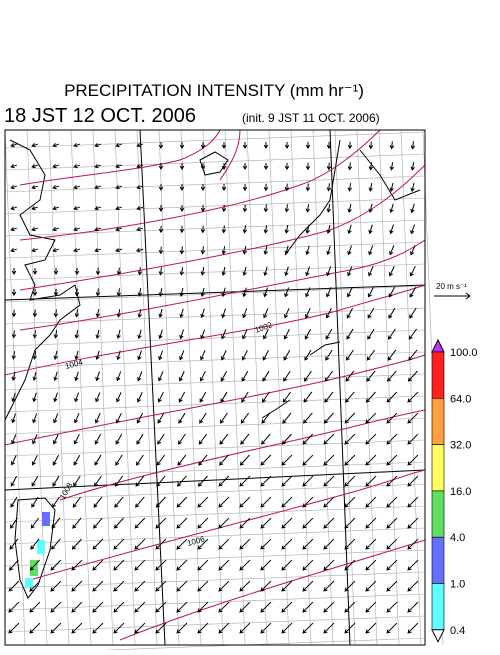 This screenshot has height=655, width=500. What do you see at coordinates (468, 296) in the screenshot?
I see `vector-scale-head` at bounding box center [468, 296].